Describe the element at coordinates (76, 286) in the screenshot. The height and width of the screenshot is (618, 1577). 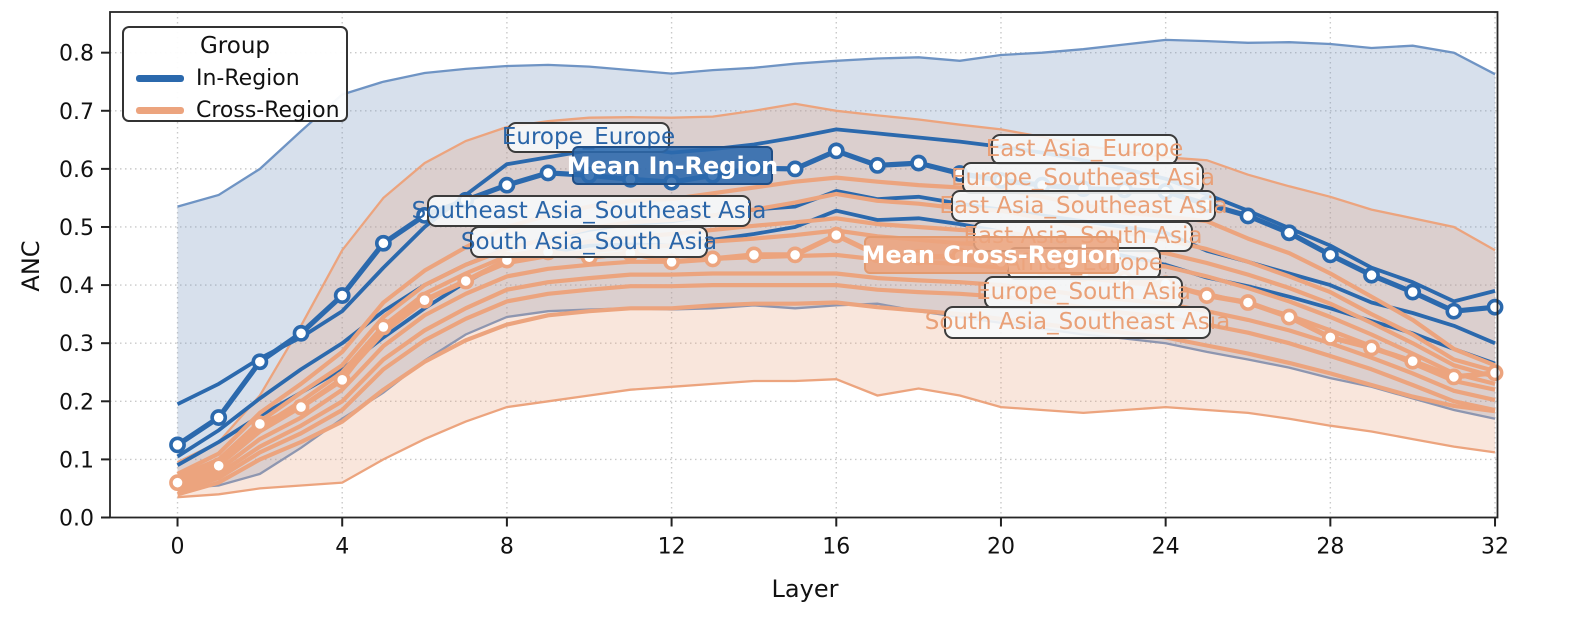
I see `y-tick-label: 0.4` at that location.